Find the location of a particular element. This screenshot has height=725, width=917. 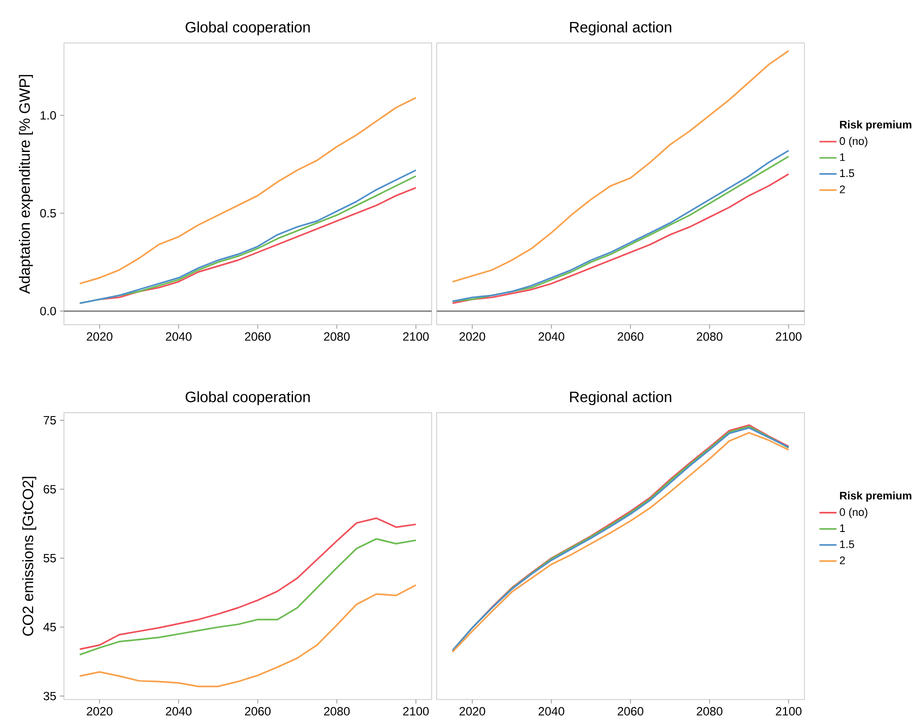

y-tick-label: 75 is located at coordinates (50, 420).